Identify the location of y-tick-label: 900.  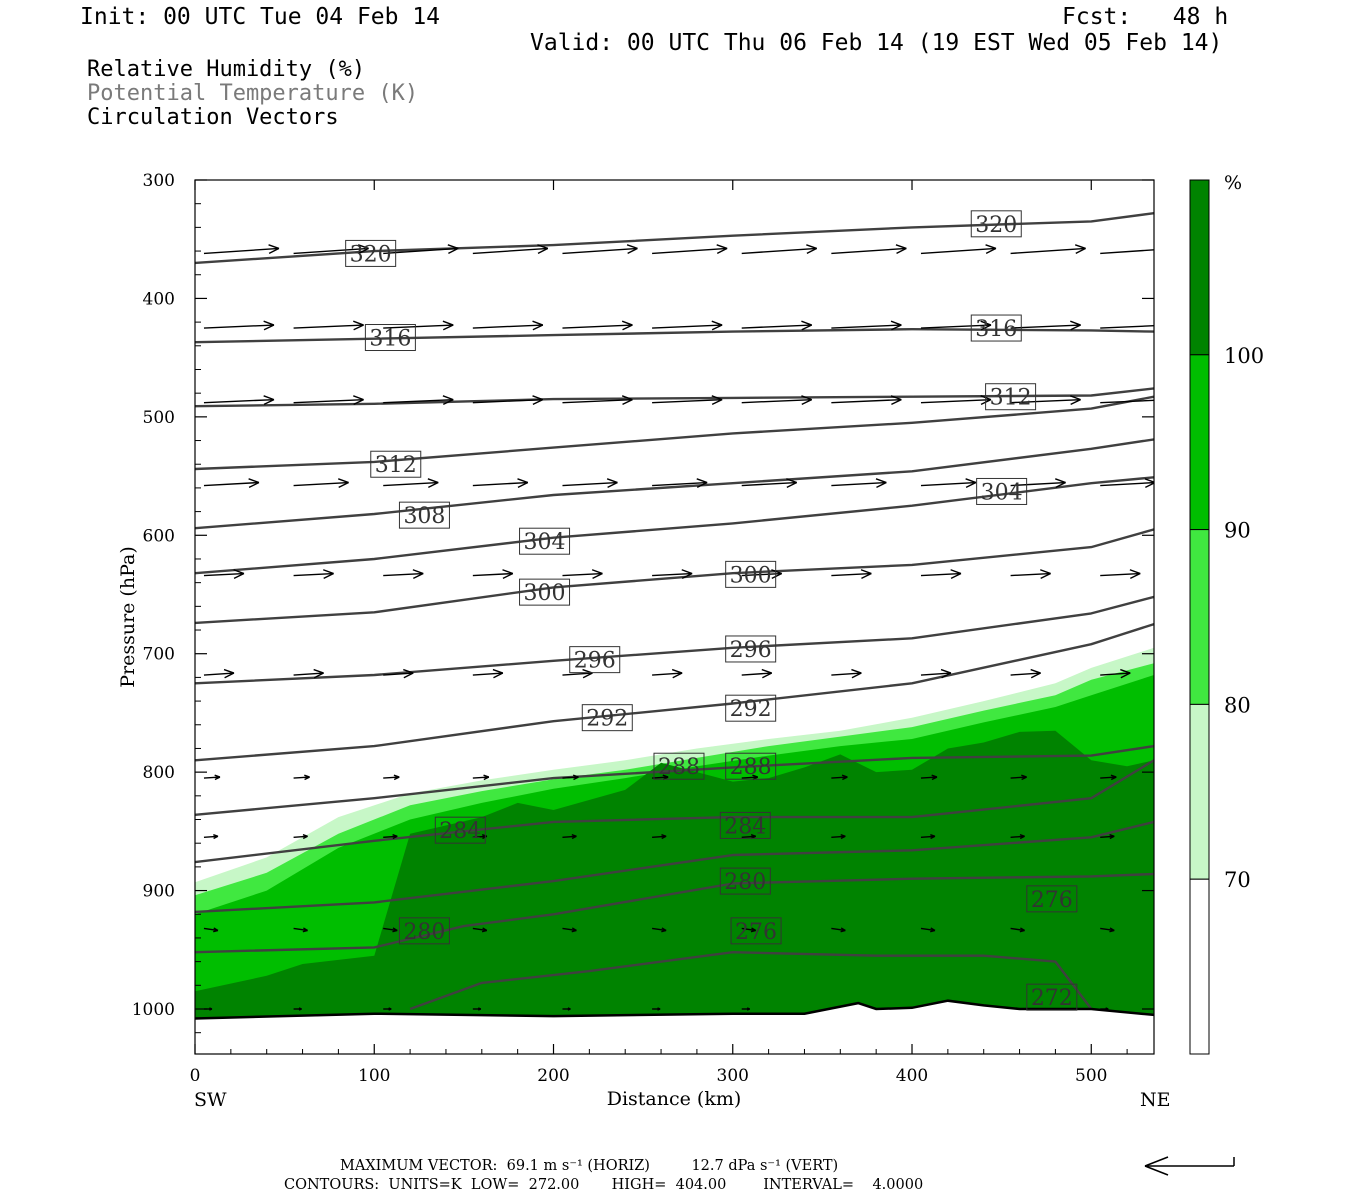
(159, 892).